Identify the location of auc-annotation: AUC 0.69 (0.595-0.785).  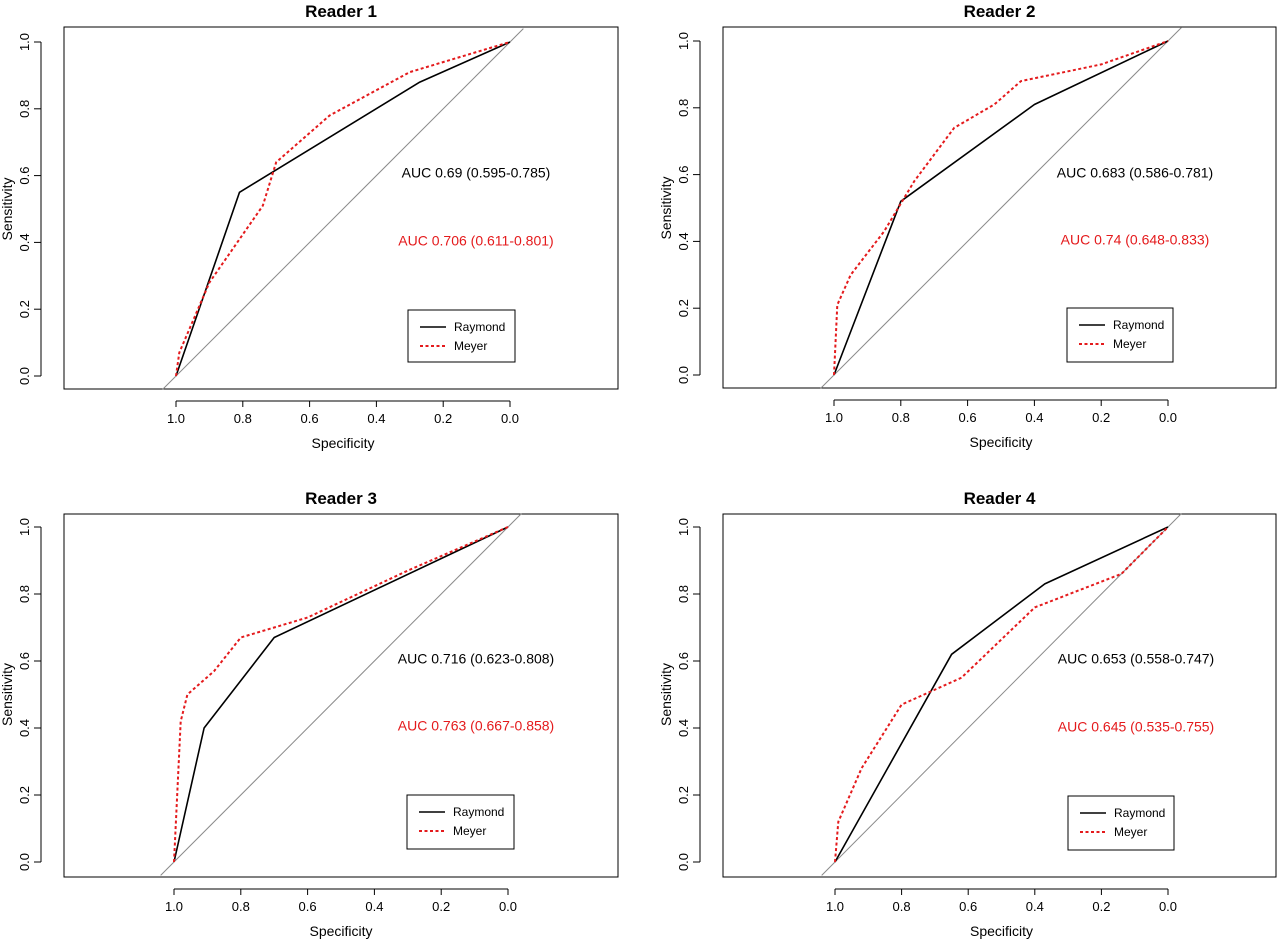
(476, 173).